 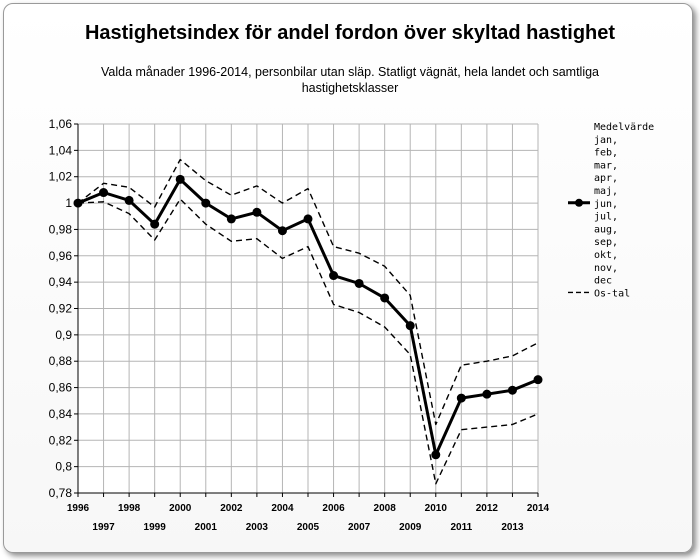 What do you see at coordinates (231, 508) in the screenshot?
I see `x-tick-label: 2002` at bounding box center [231, 508].